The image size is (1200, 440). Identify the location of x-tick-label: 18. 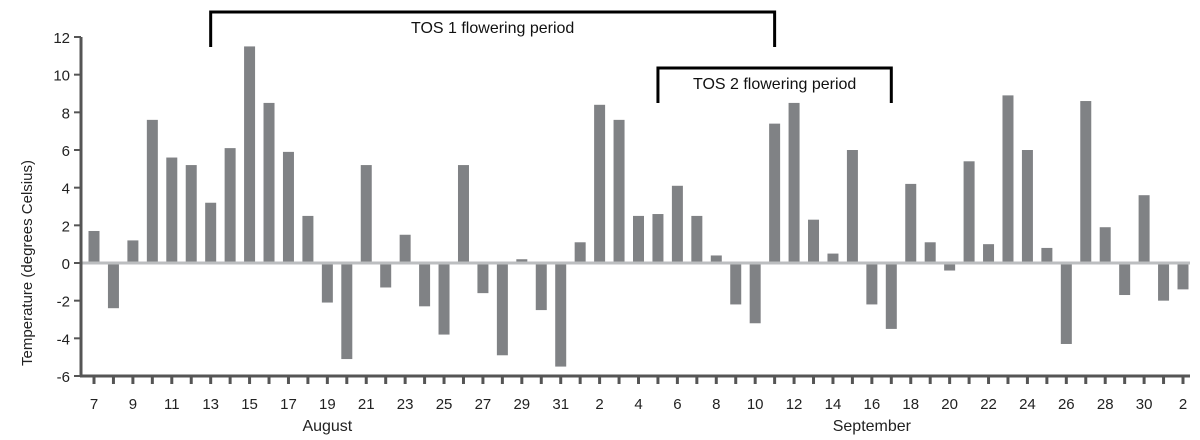
(910, 404).